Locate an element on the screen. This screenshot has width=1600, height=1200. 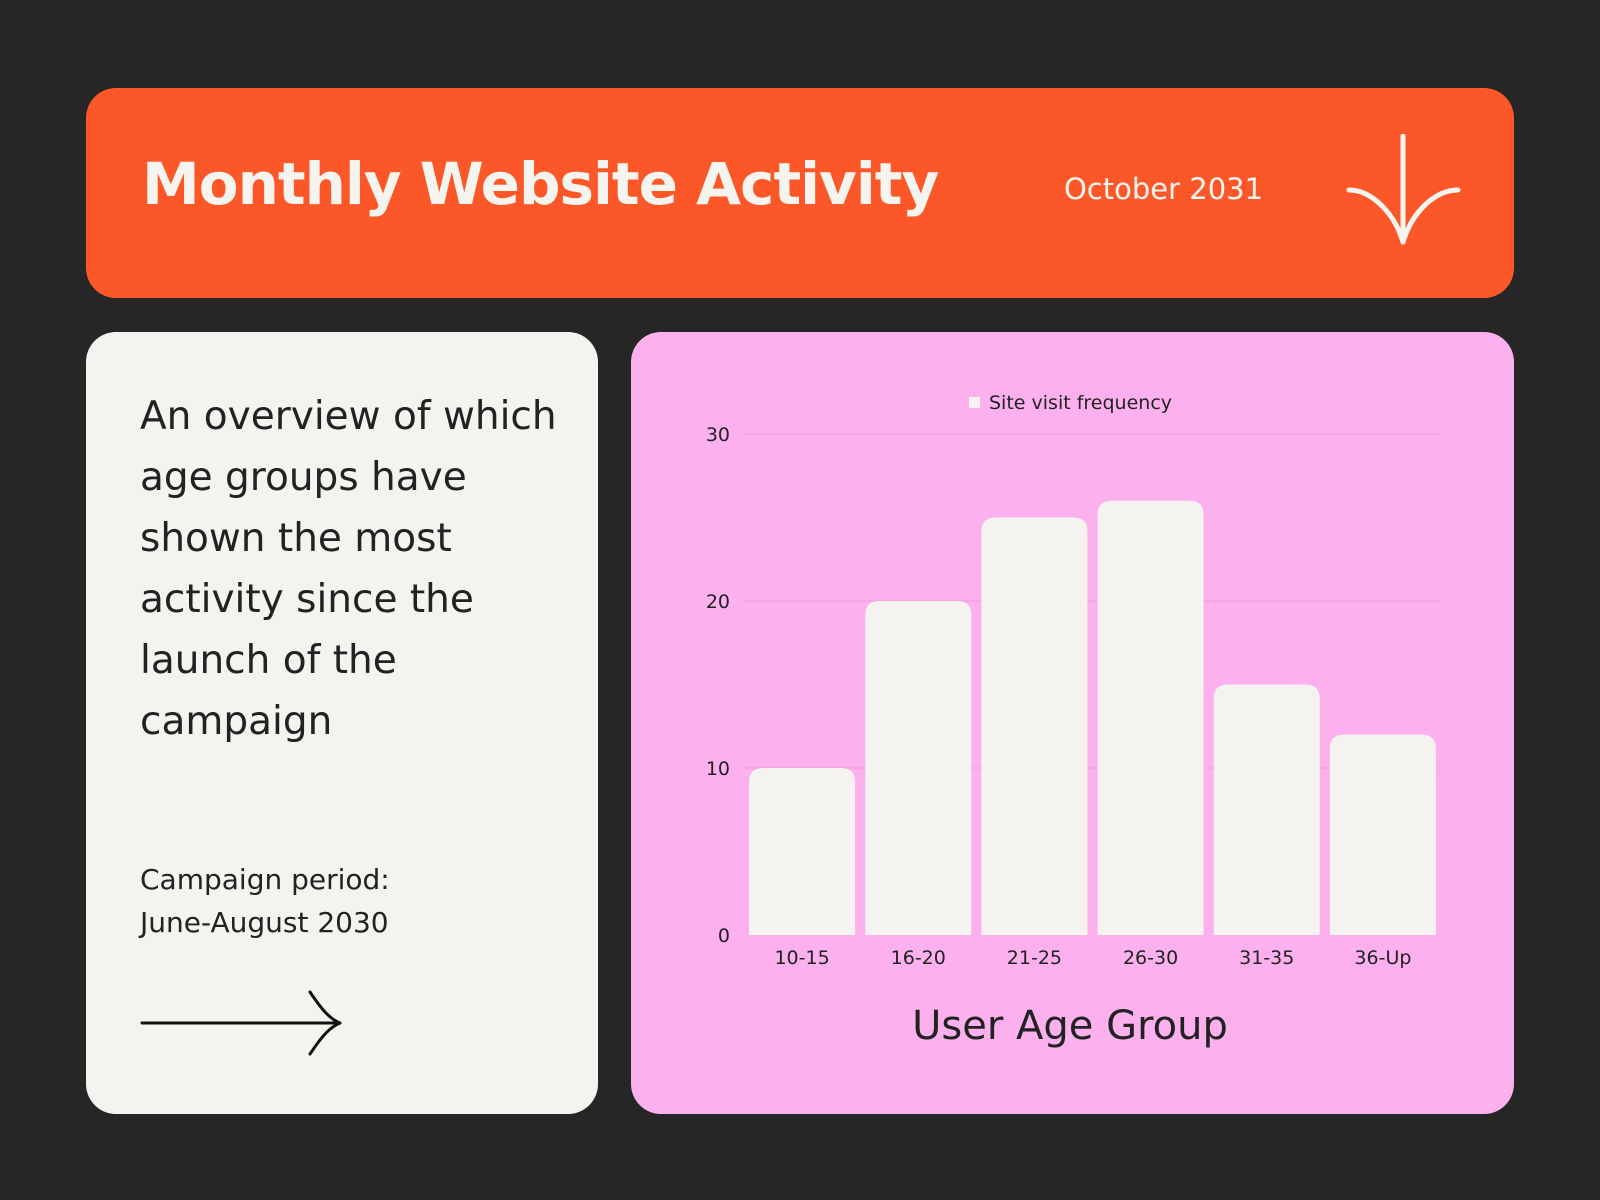
x-tick-label: 10-15 is located at coordinates (801, 958).